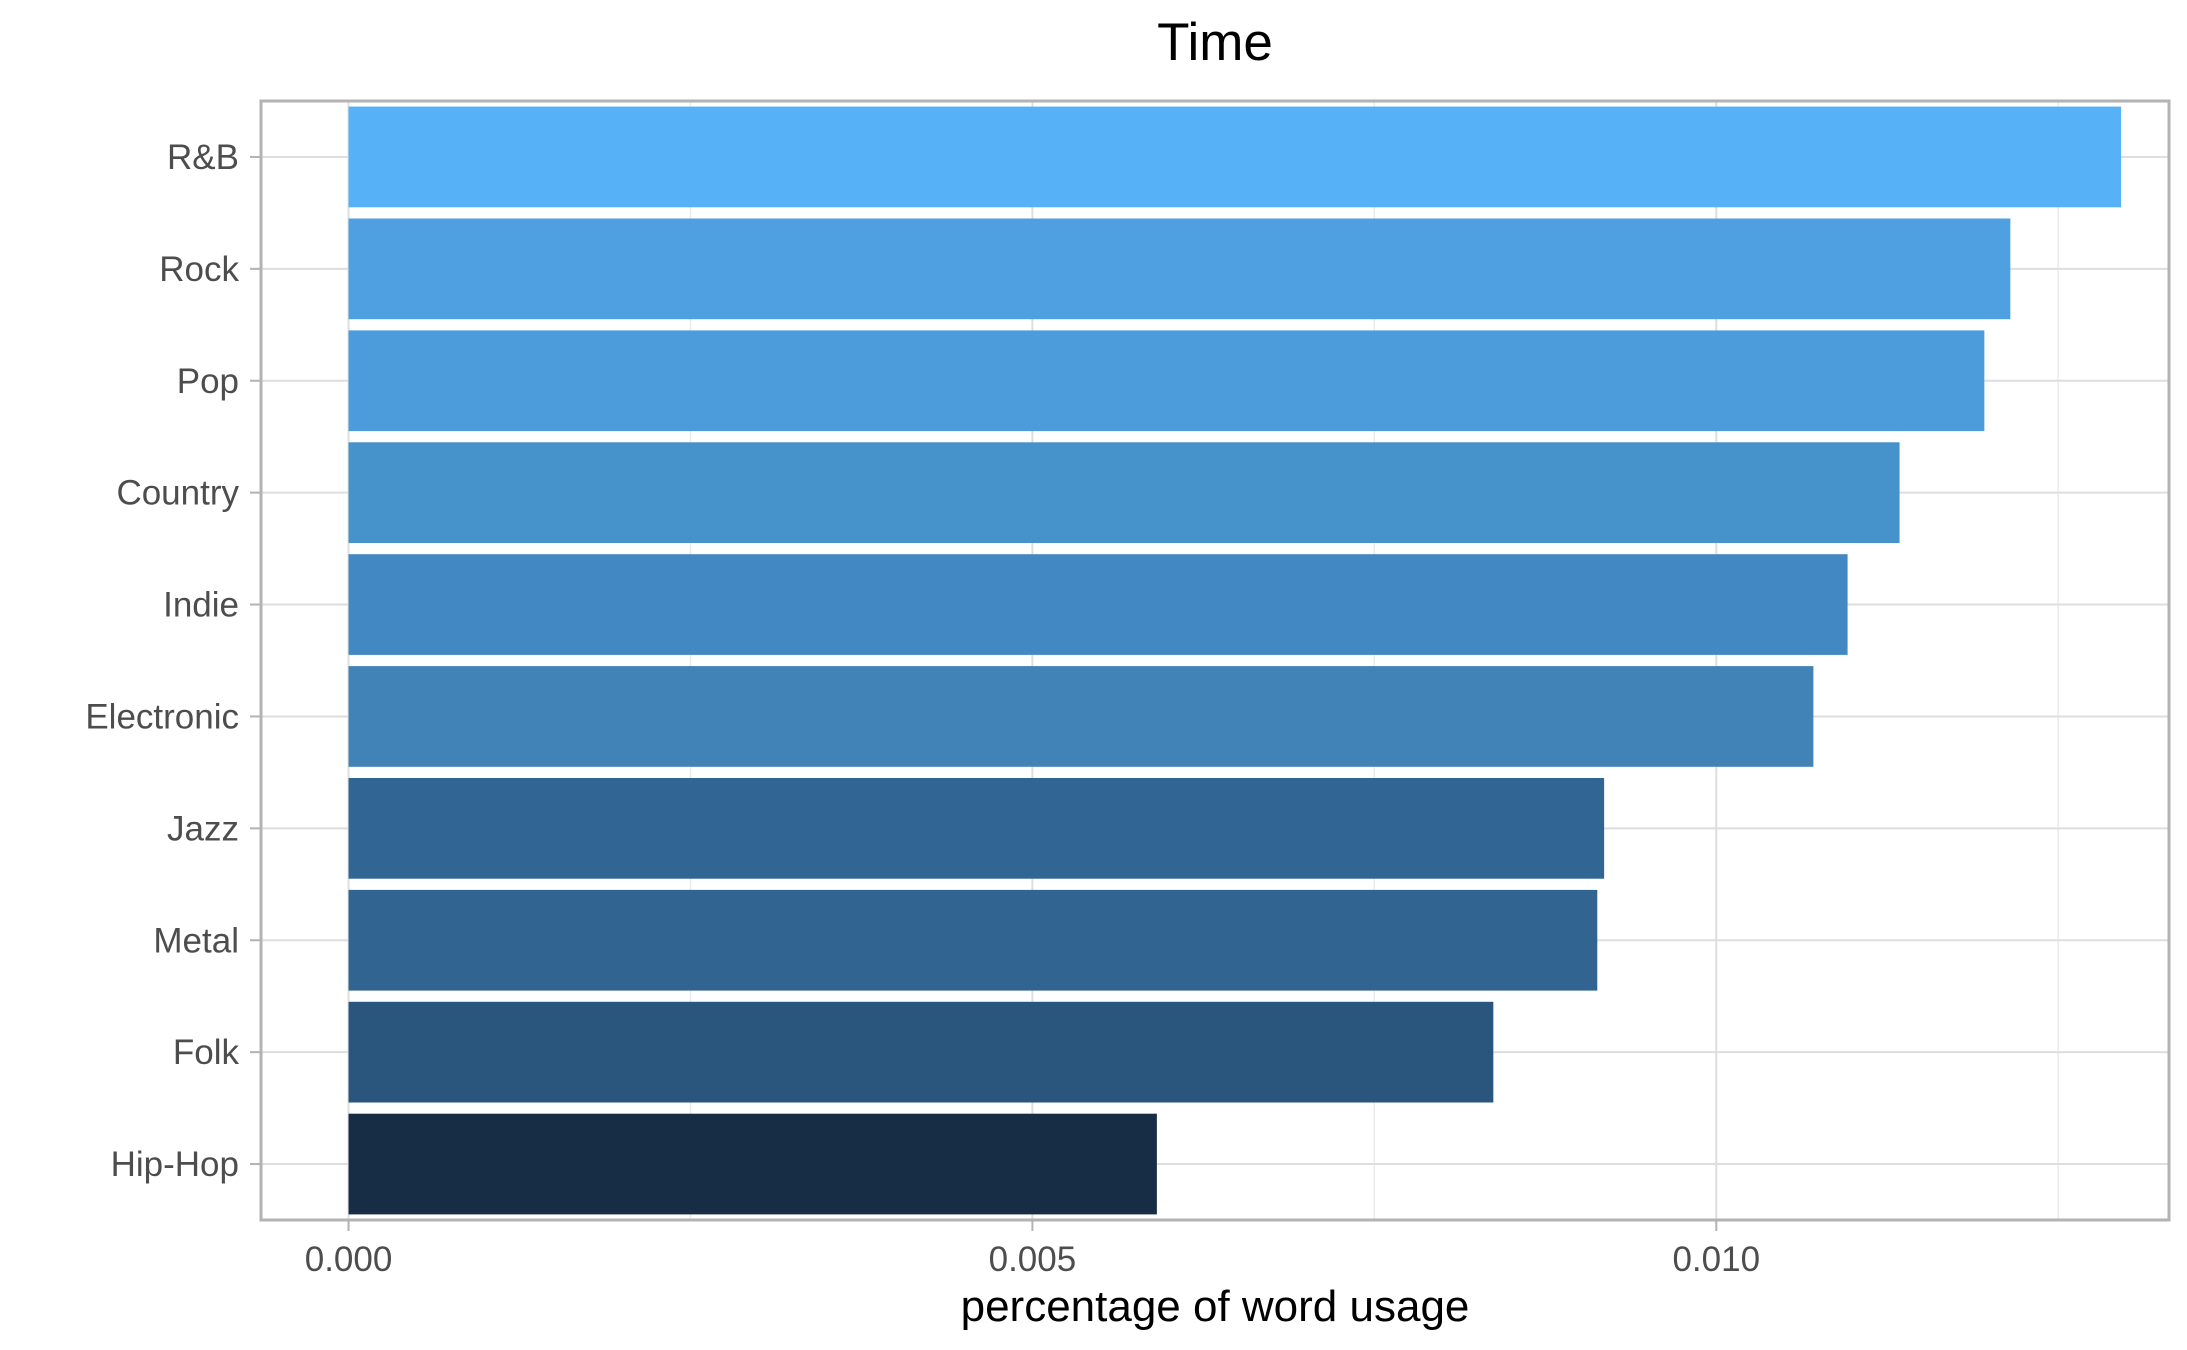 The image size is (2187, 1350). Describe the element at coordinates (203, 157) in the screenshot. I see `y-tick-label: R&B` at that location.